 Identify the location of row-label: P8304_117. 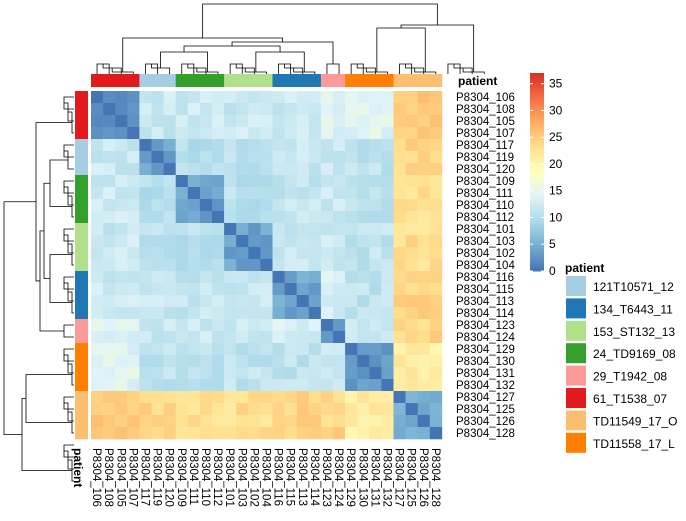
(485, 146).